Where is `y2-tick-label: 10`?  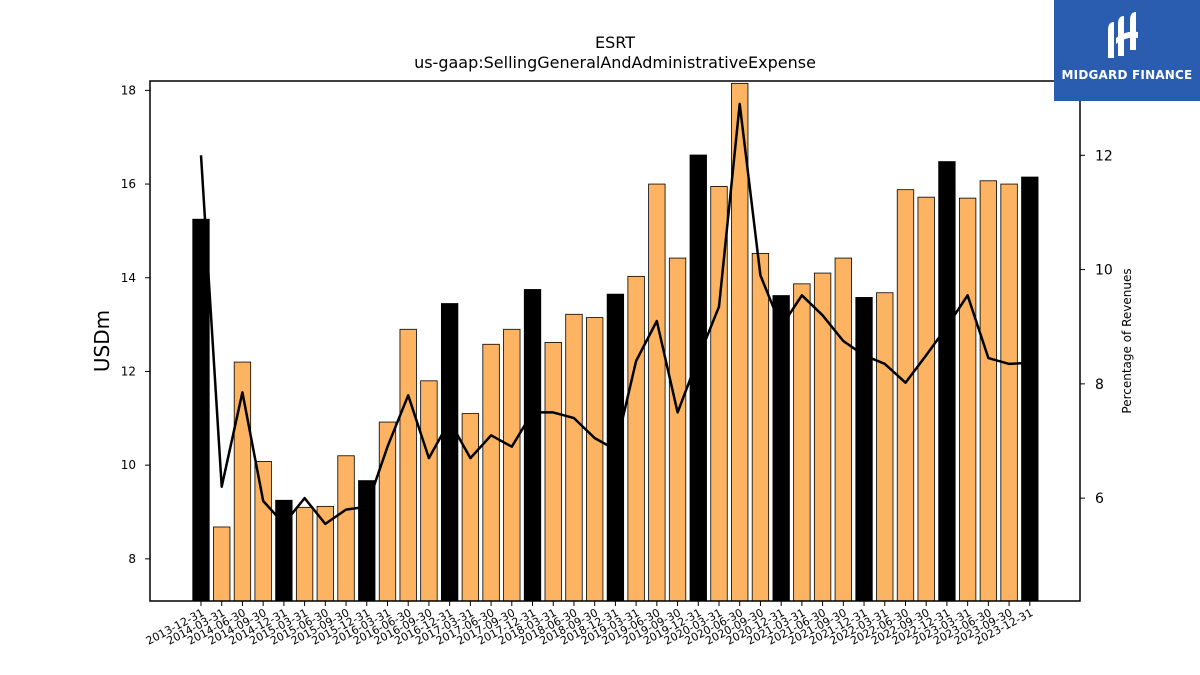 y2-tick-label: 10 is located at coordinates (1104, 271).